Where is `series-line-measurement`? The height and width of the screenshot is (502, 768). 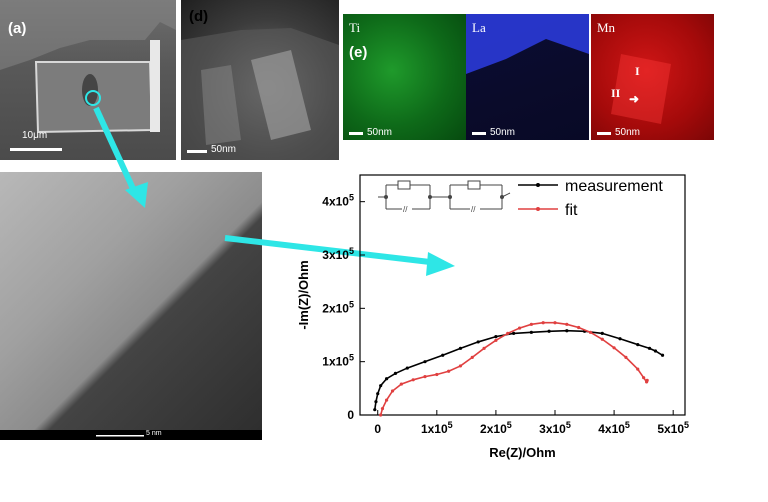
series-line-measurement is located at coordinates (518, 369).